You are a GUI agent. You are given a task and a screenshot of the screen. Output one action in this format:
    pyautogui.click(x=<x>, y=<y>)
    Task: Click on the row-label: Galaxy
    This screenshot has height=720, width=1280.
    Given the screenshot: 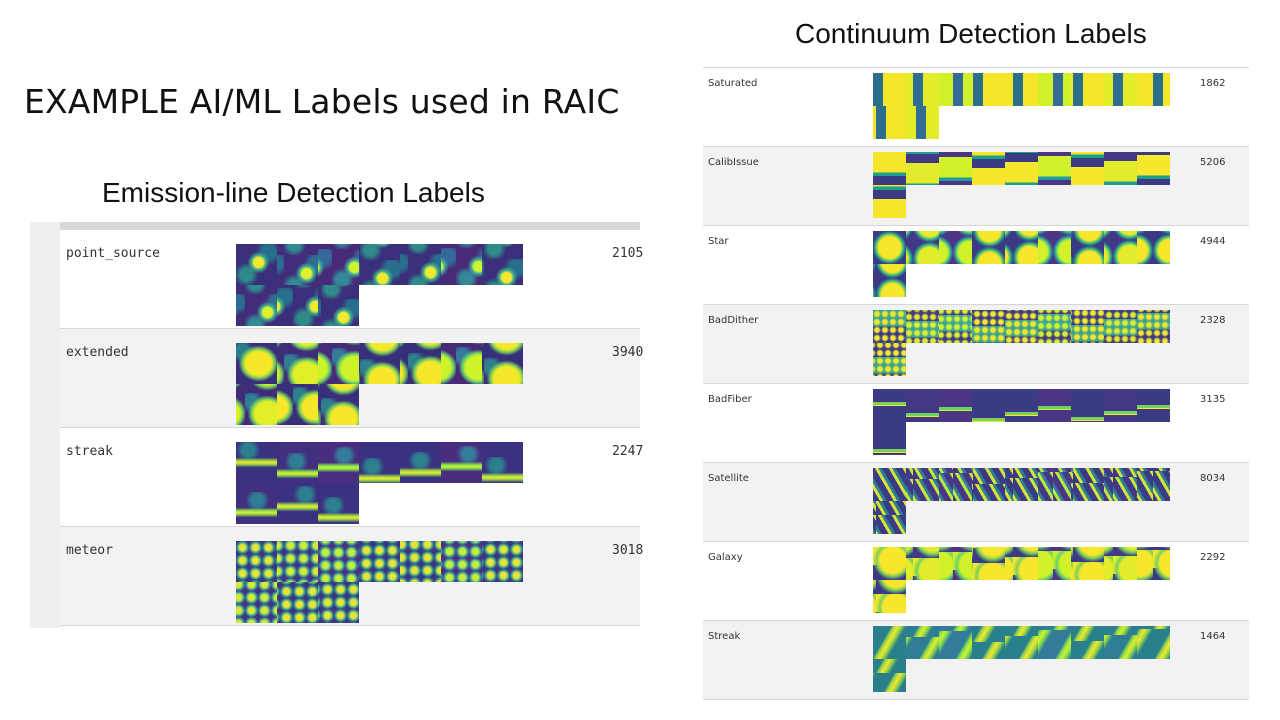 What is the action you would take?
    pyautogui.click(x=725, y=557)
    